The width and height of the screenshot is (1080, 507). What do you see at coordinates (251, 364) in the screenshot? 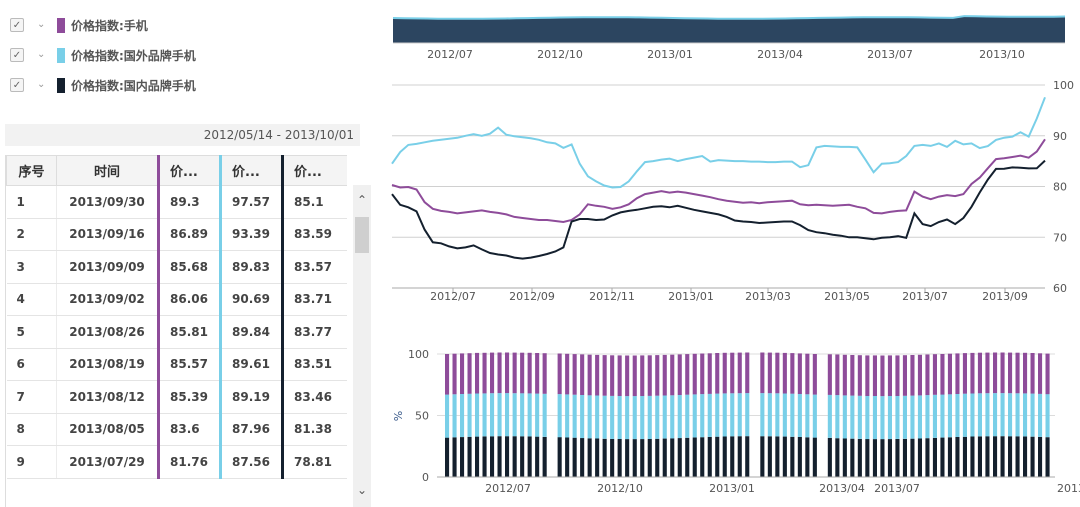
I see `table-cell: 89.61` at bounding box center [251, 364].